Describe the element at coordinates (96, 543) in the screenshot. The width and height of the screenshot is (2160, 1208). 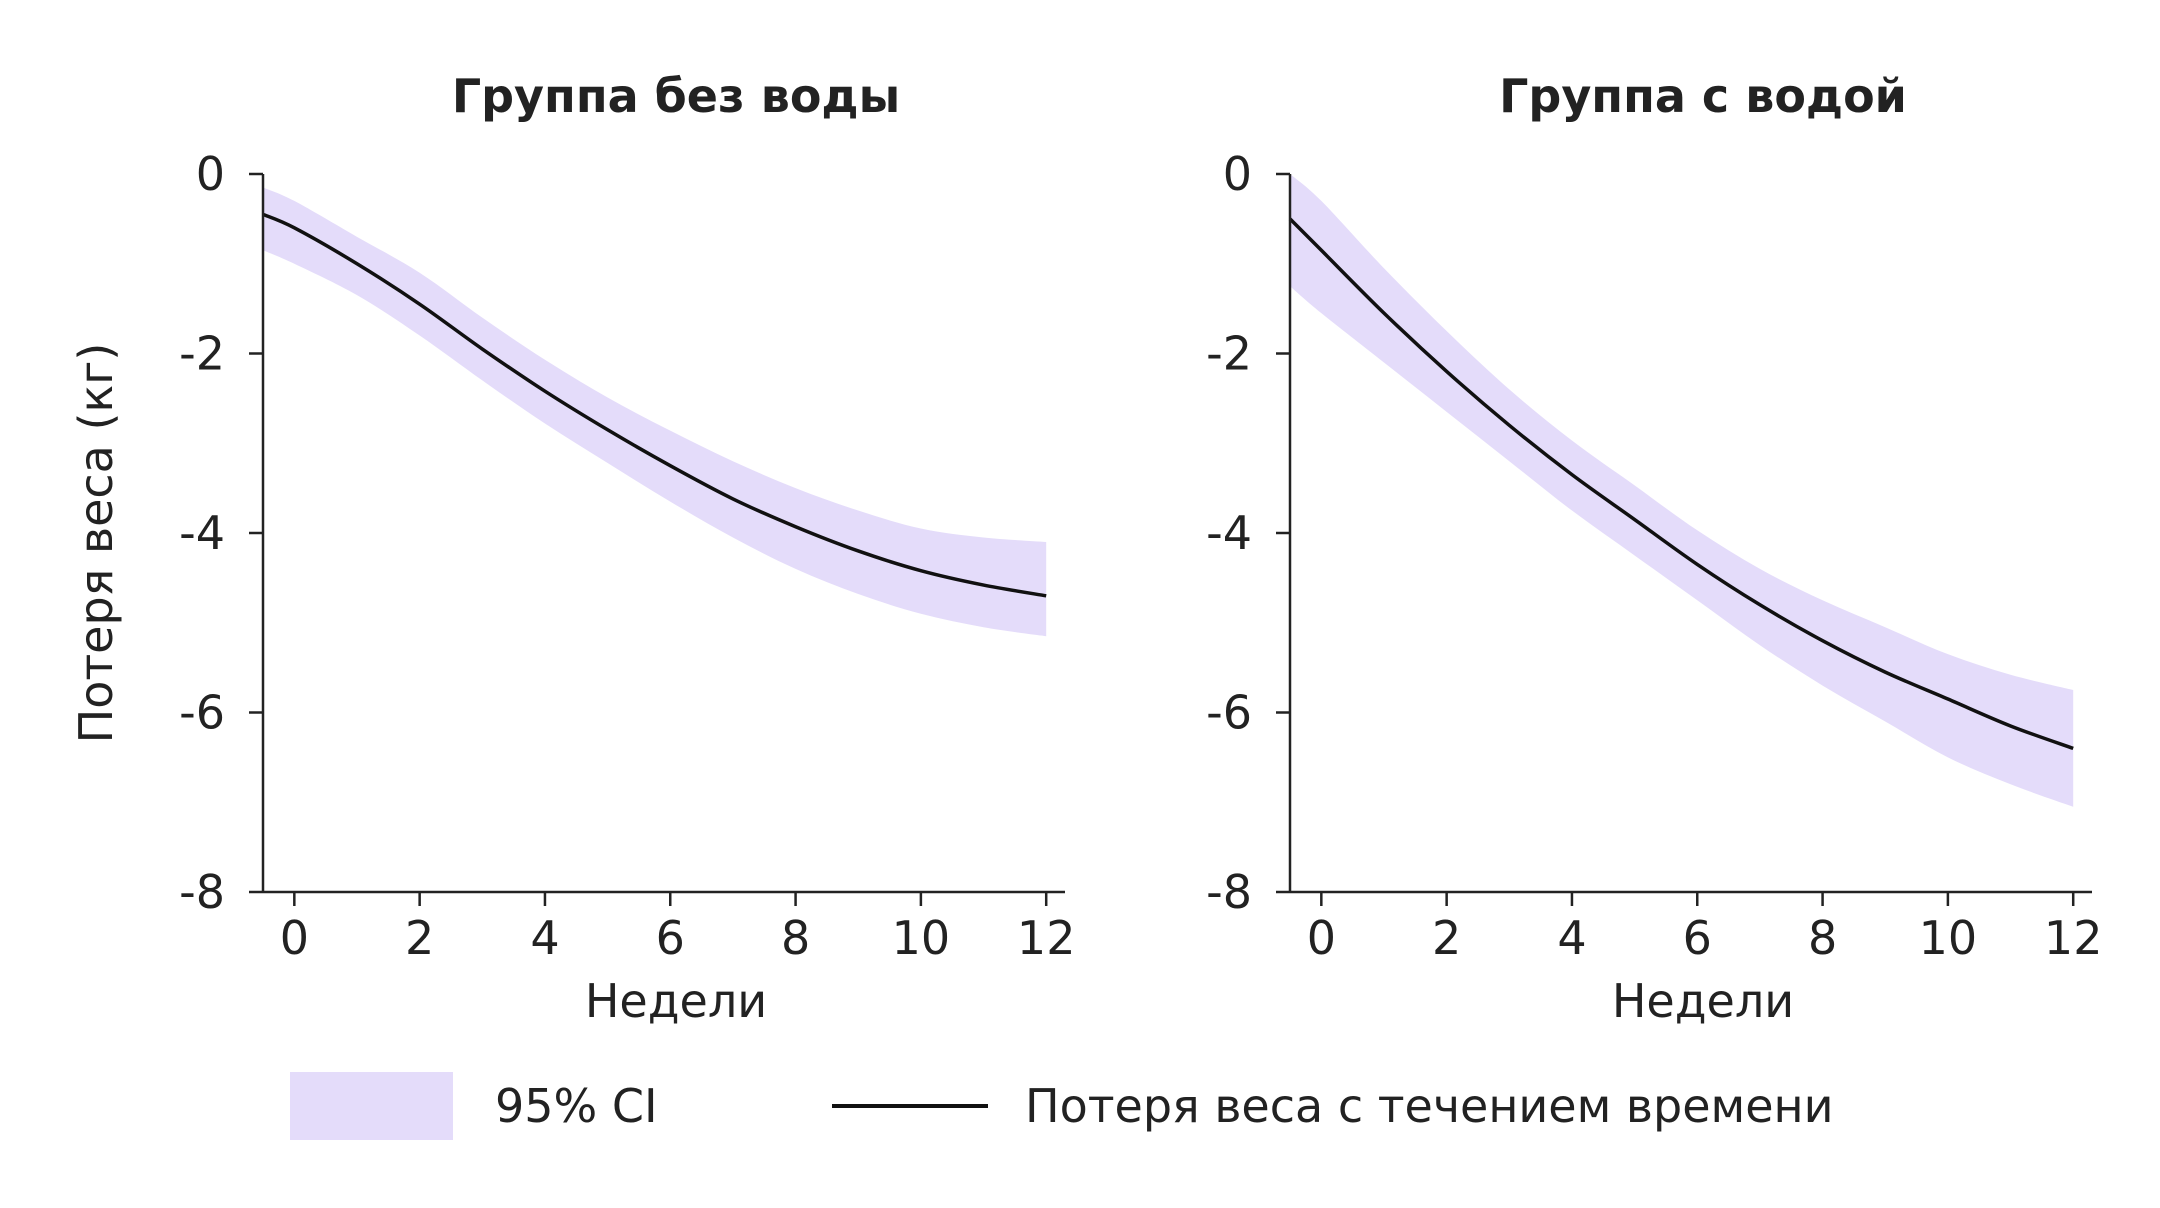
I see `y-axis-label: Потеря веса (кг)` at that location.